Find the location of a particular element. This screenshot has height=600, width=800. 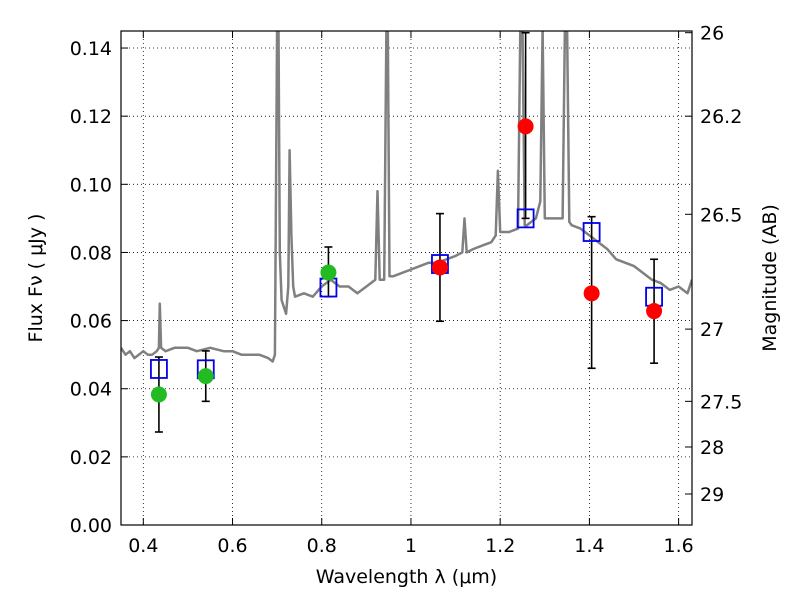

x-tick-label: 0.4 is located at coordinates (143, 546).